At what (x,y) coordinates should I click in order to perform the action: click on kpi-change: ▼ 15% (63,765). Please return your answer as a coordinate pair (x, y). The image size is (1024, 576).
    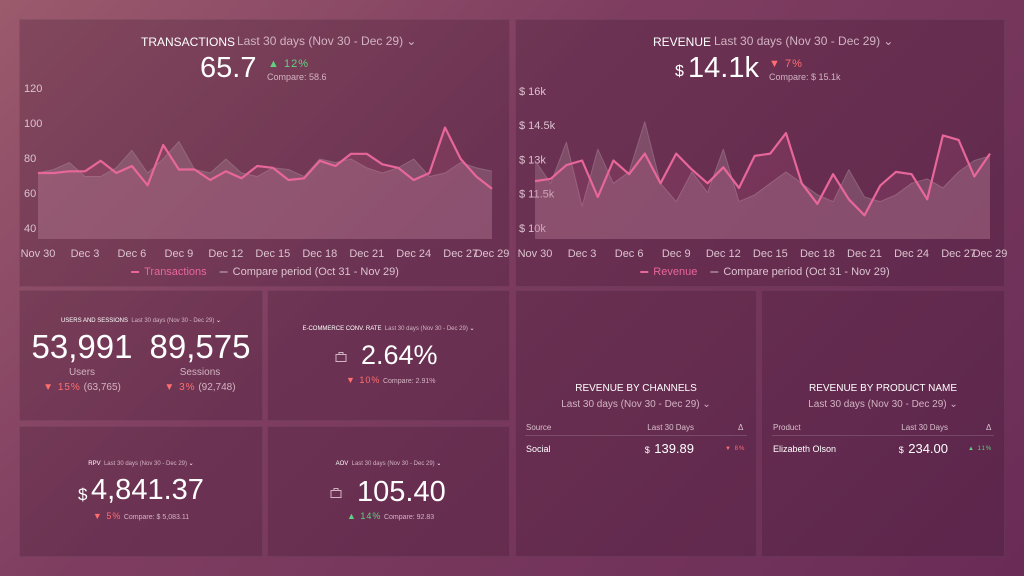
    Looking at the image, I should click on (82, 387).